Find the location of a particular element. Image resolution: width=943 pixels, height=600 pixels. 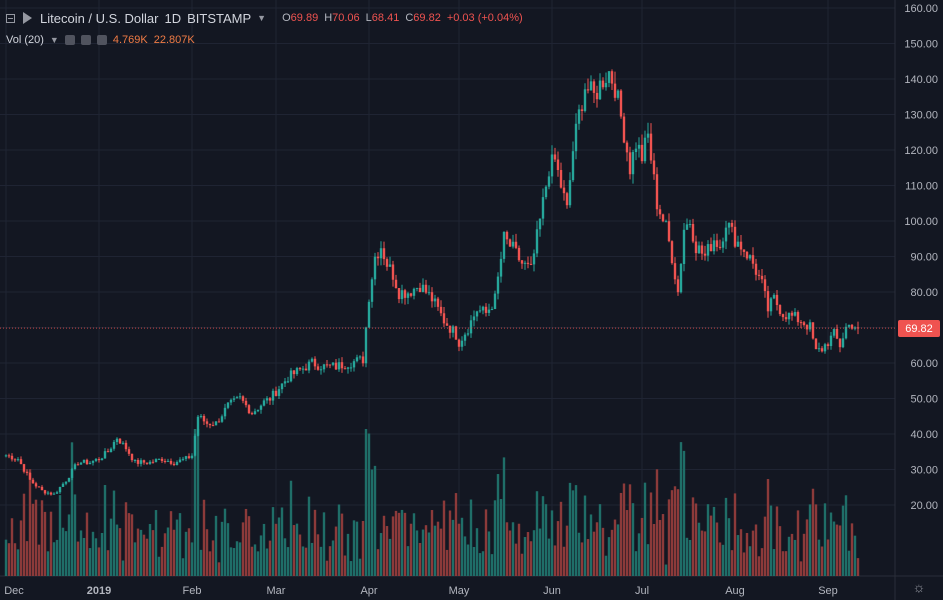

chevron-down-icon: ▼ is located at coordinates (262, 18).